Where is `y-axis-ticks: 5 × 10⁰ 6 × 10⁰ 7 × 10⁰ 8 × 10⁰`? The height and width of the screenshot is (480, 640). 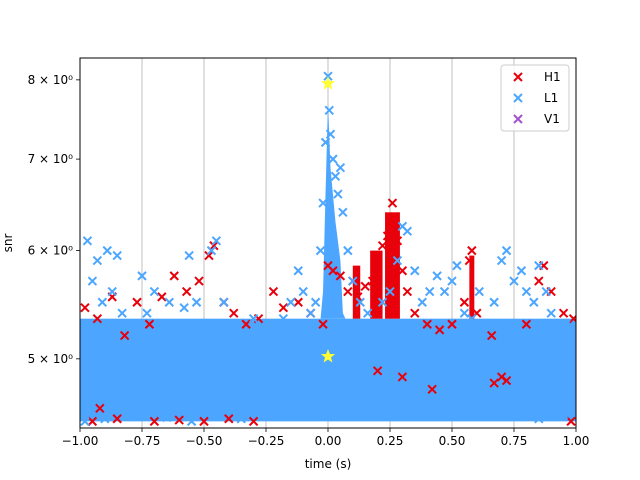
y-axis-ticks: 5 × 10⁰ 6 × 10⁰ 7 × 10⁰ 8 × 10⁰ is located at coordinates (54, 219).